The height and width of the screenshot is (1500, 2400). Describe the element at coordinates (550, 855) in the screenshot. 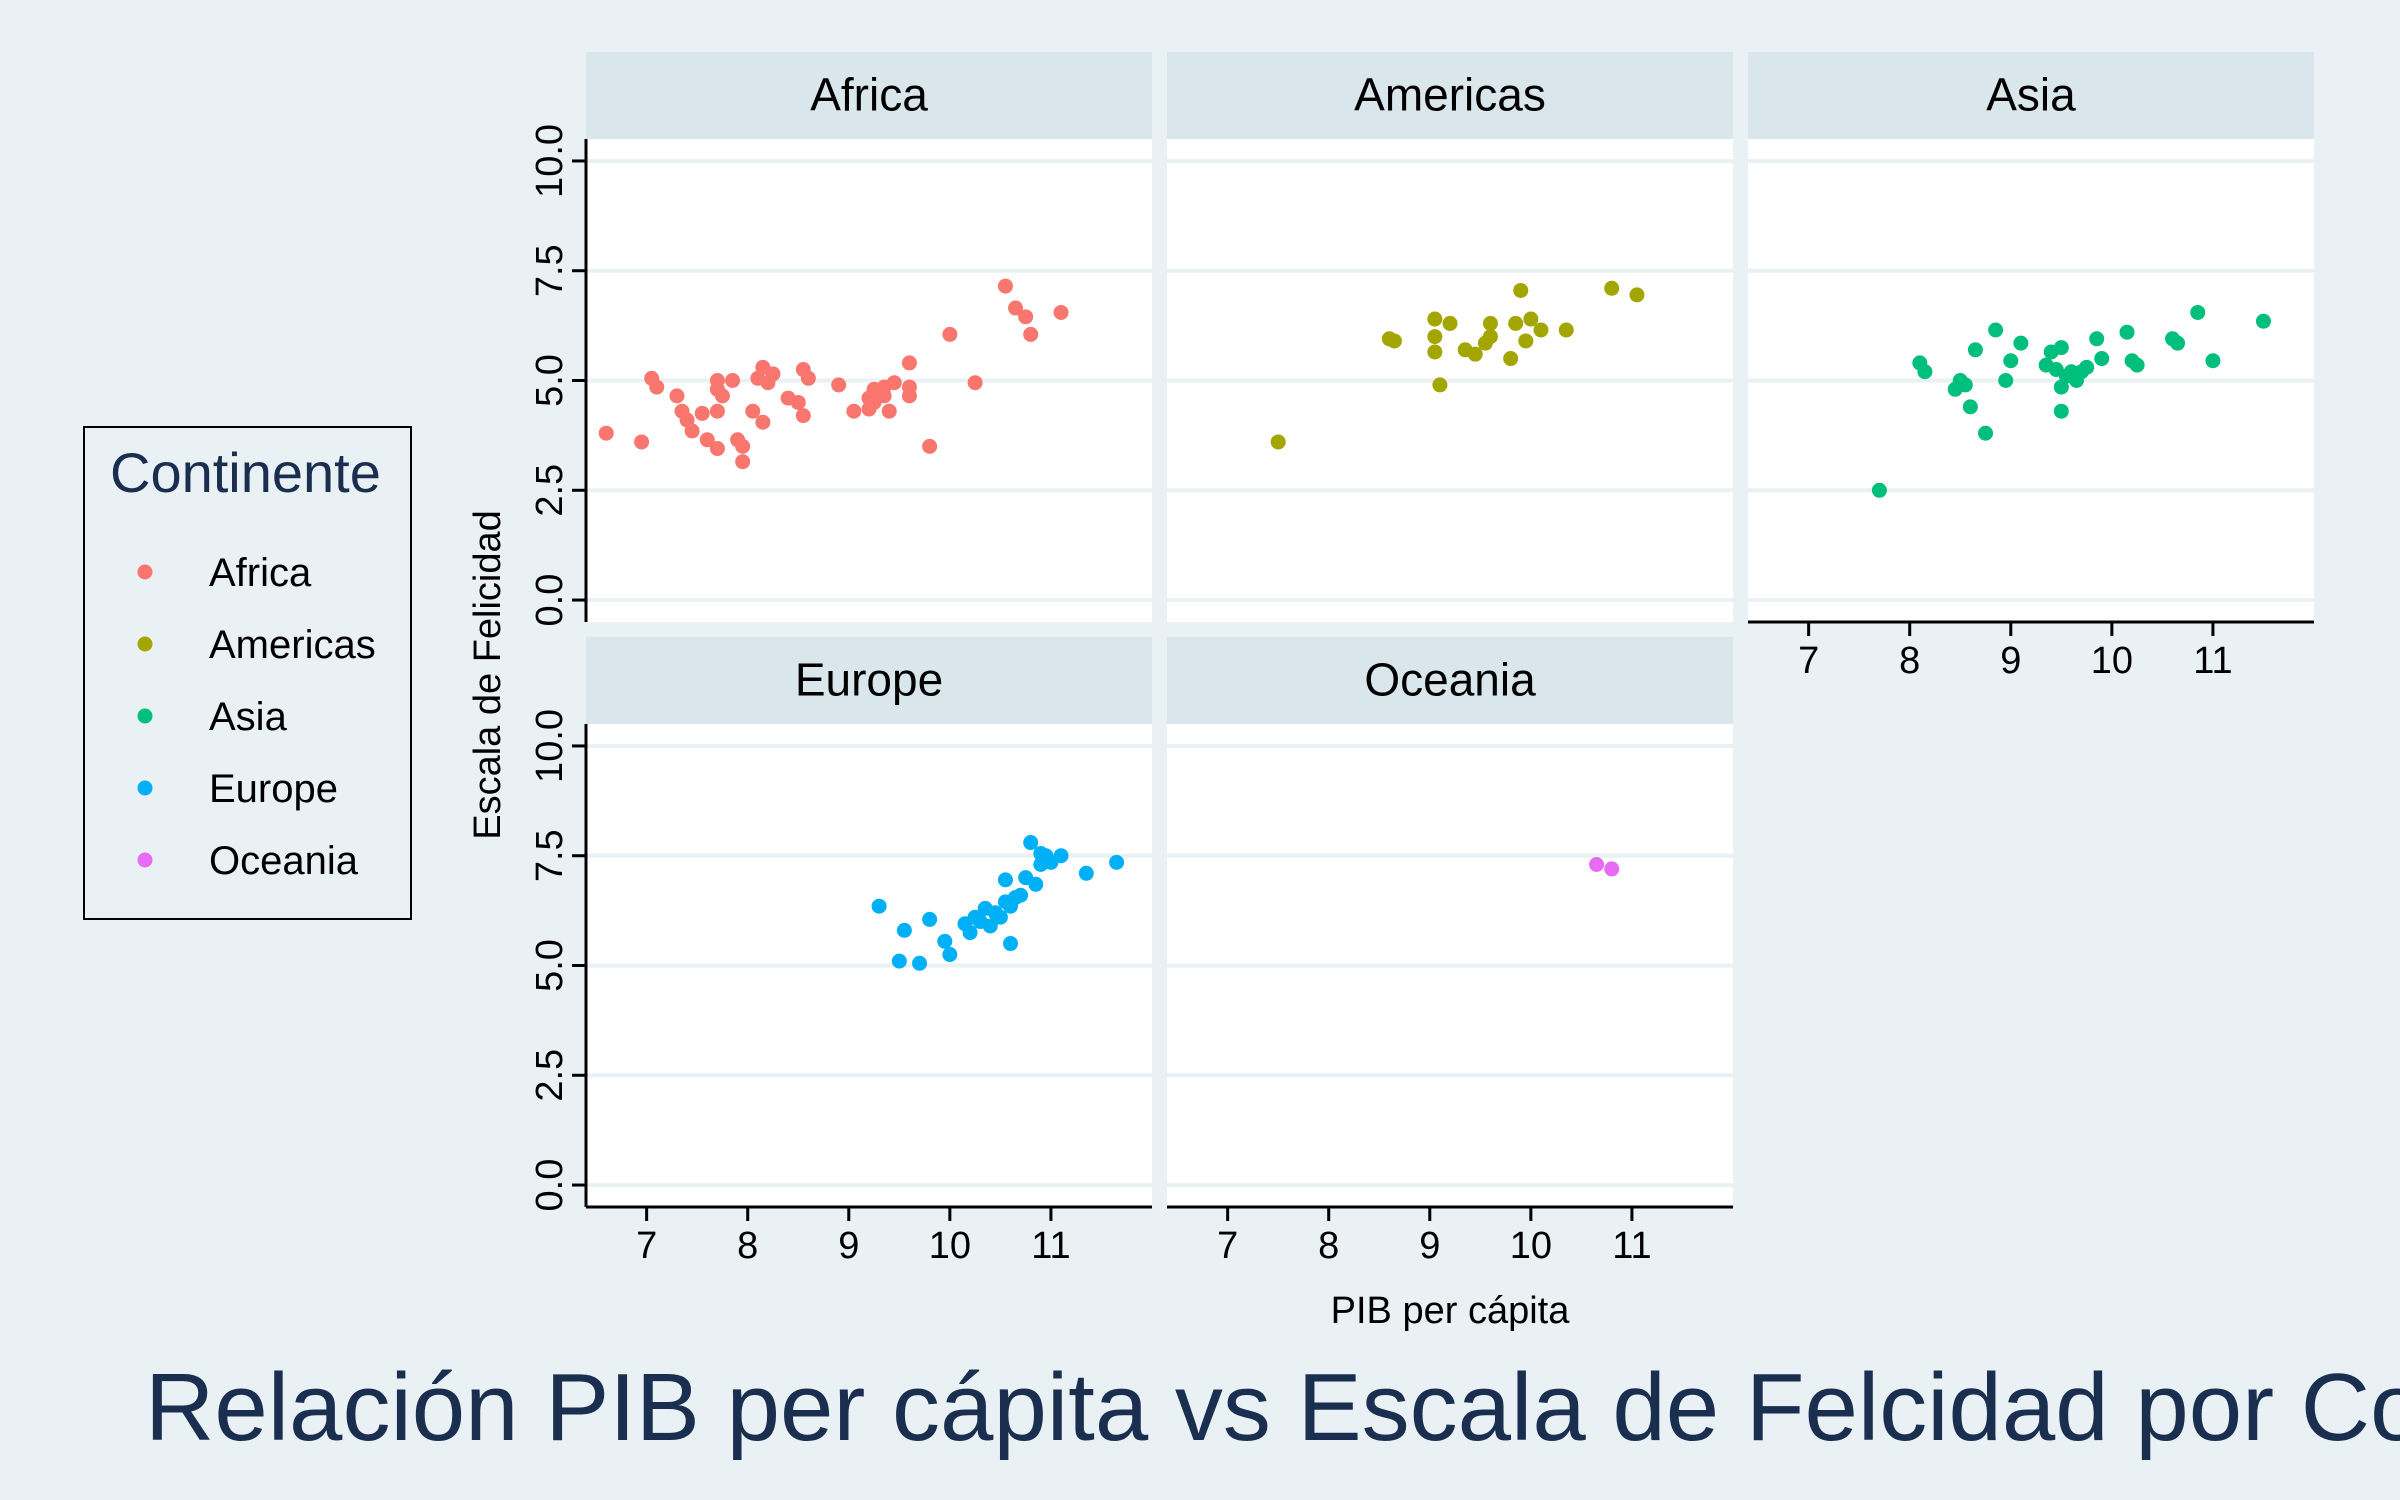

I see `y-tick-label: 7.5` at that location.